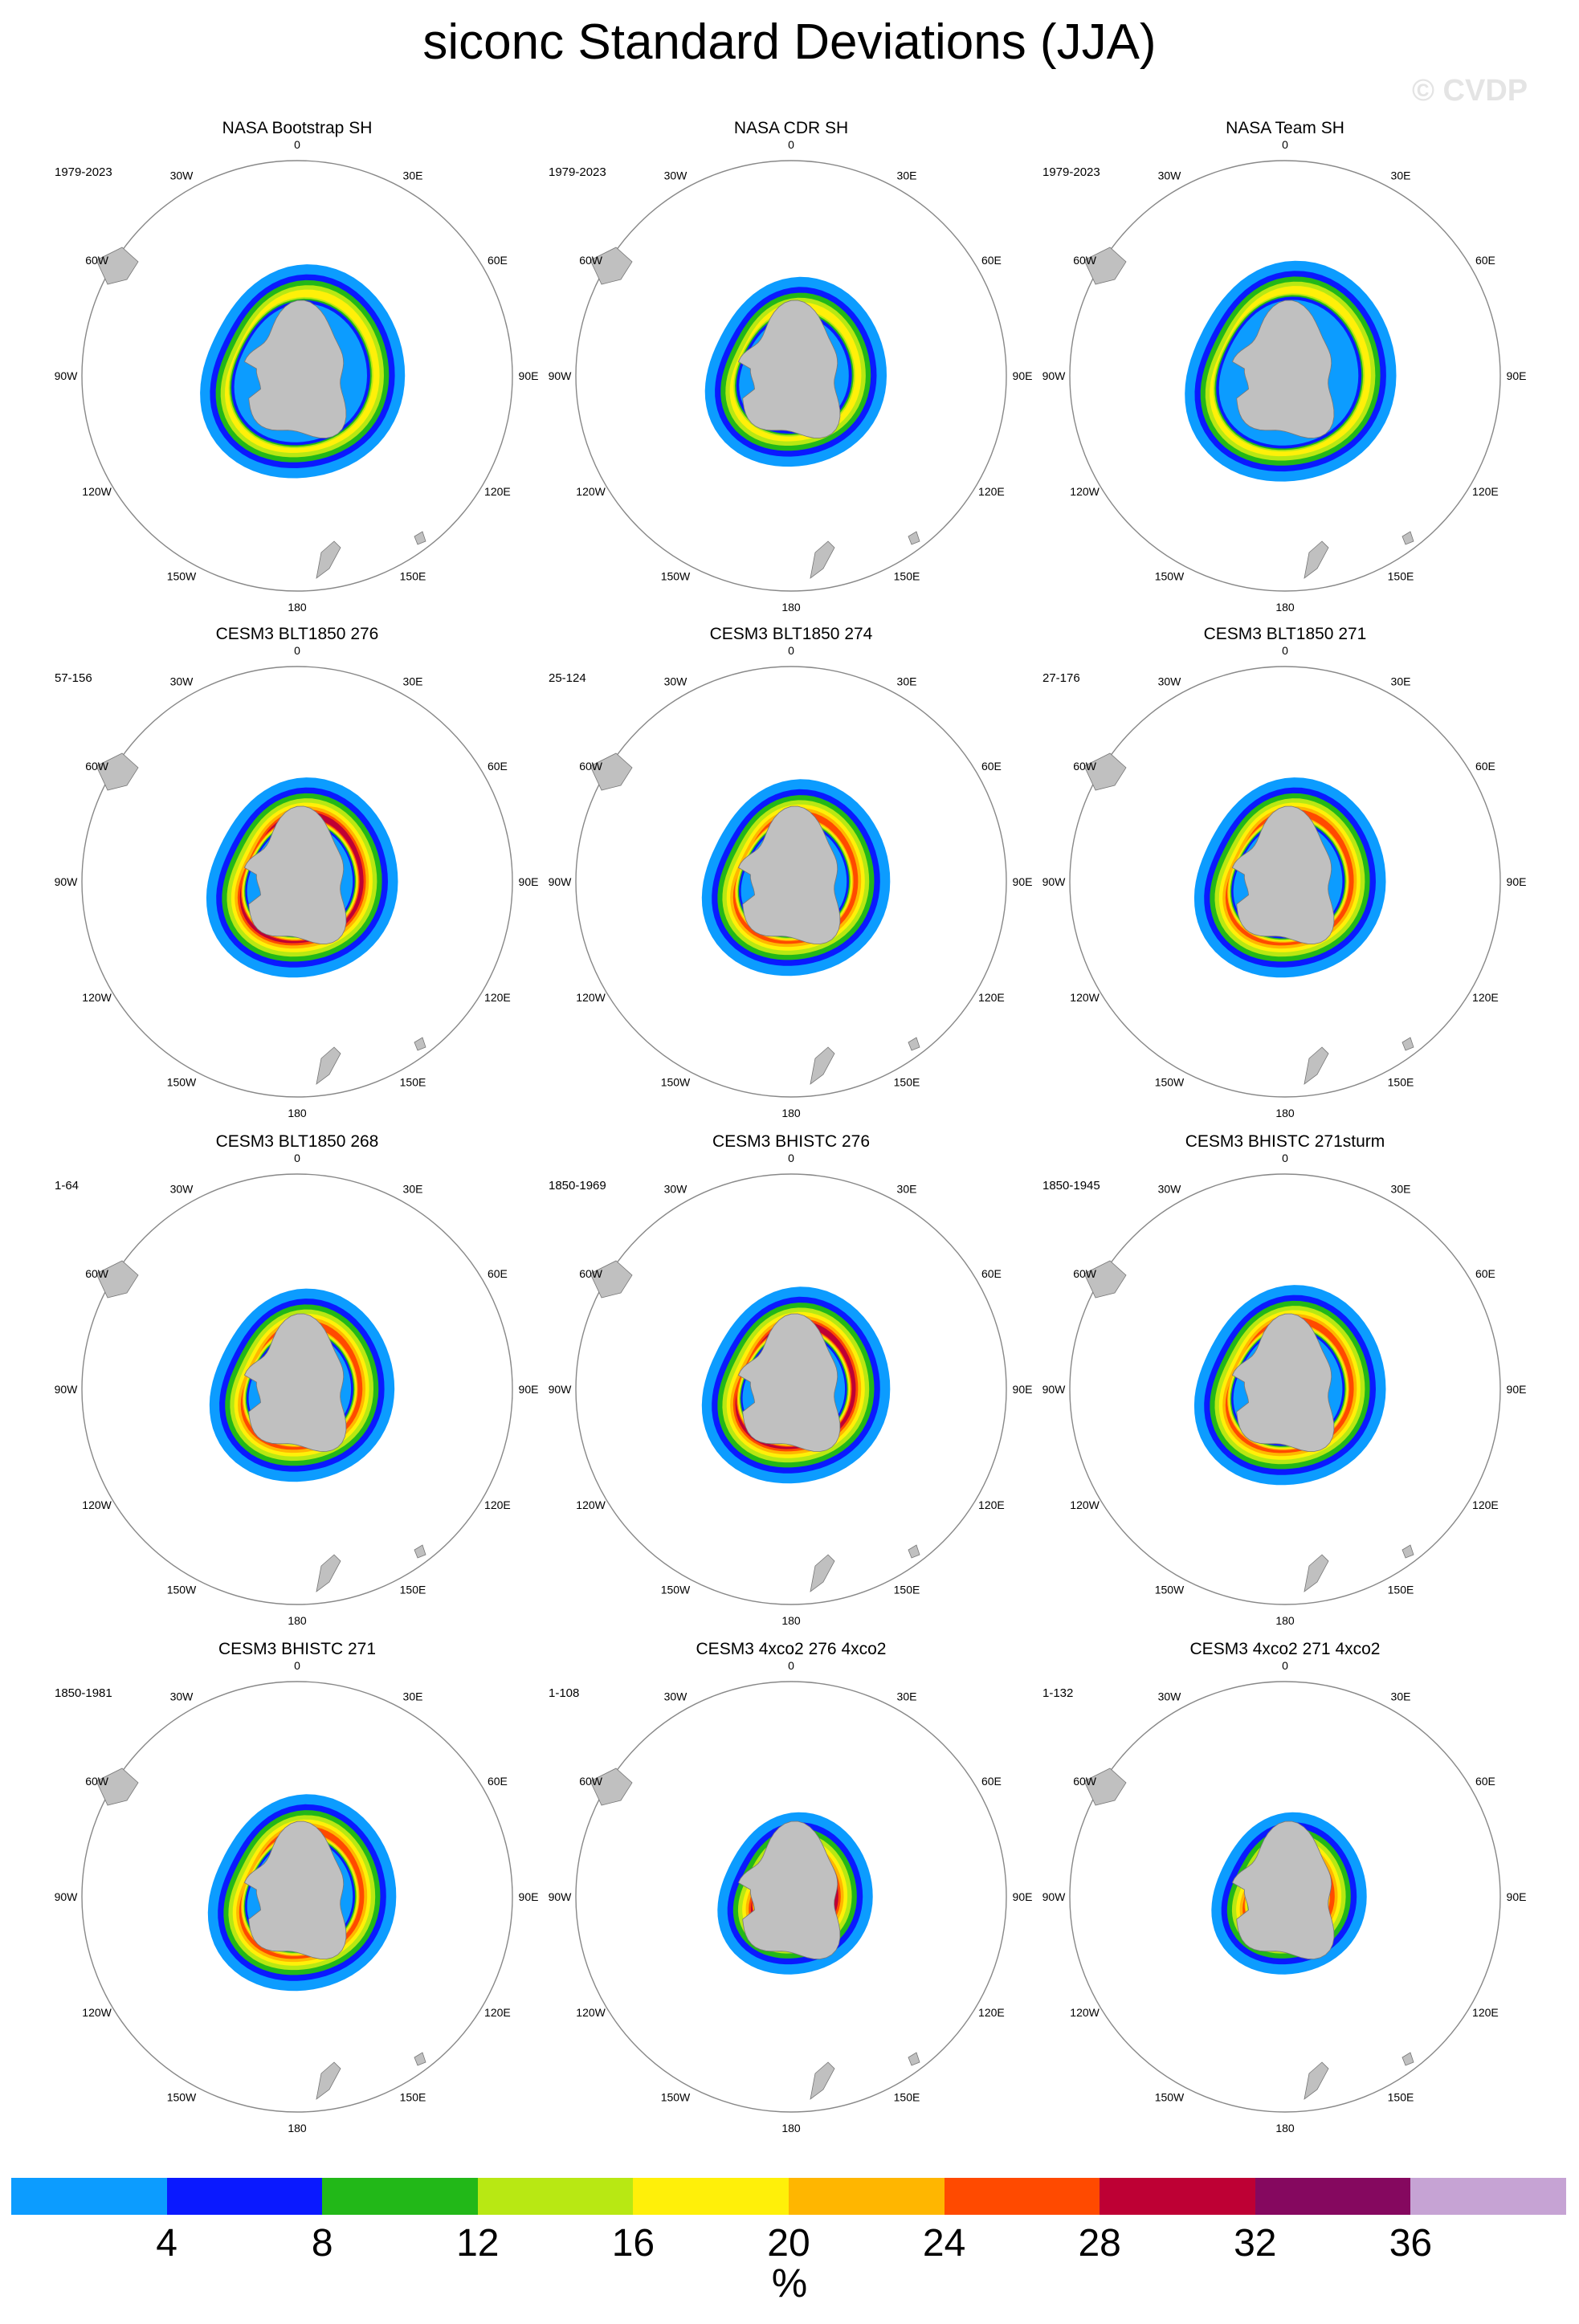  What do you see at coordinates (166, 2244) in the screenshot?
I see `colorbar-tick-label: 4` at bounding box center [166, 2244].